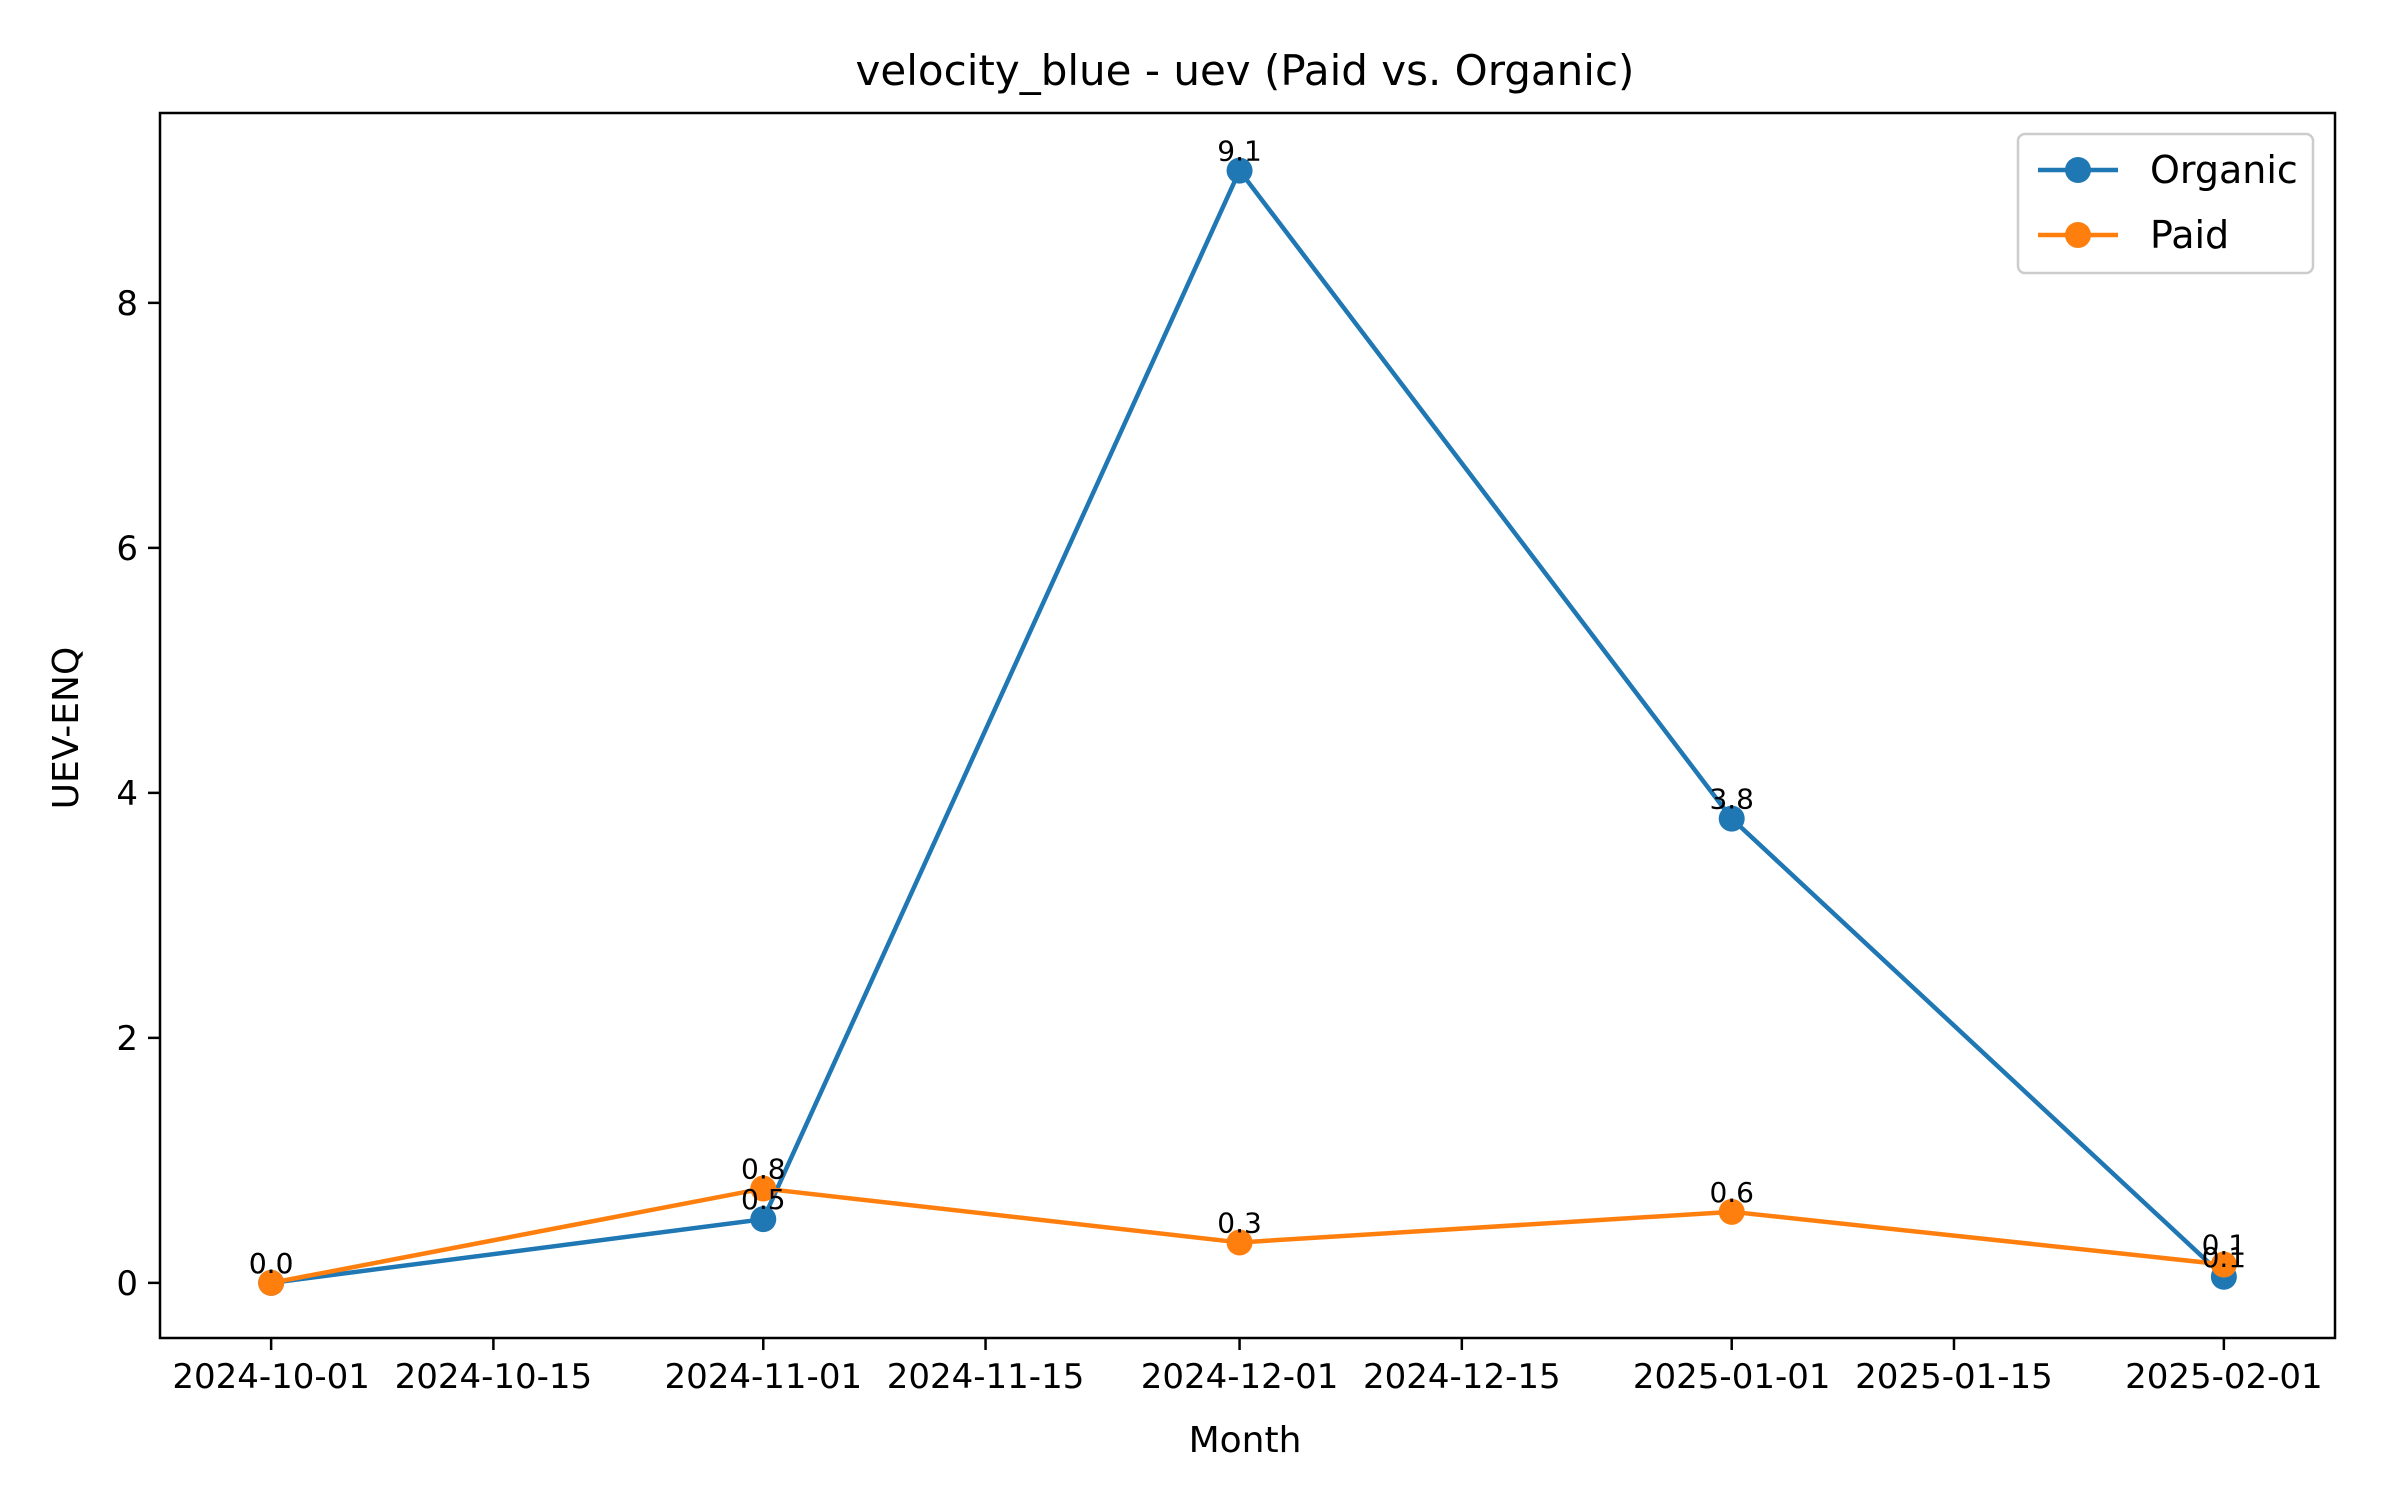 Image resolution: width=2400 pixels, height=1500 pixels. I want to click on data-label-paid: 0.0, so click(271, 1263).